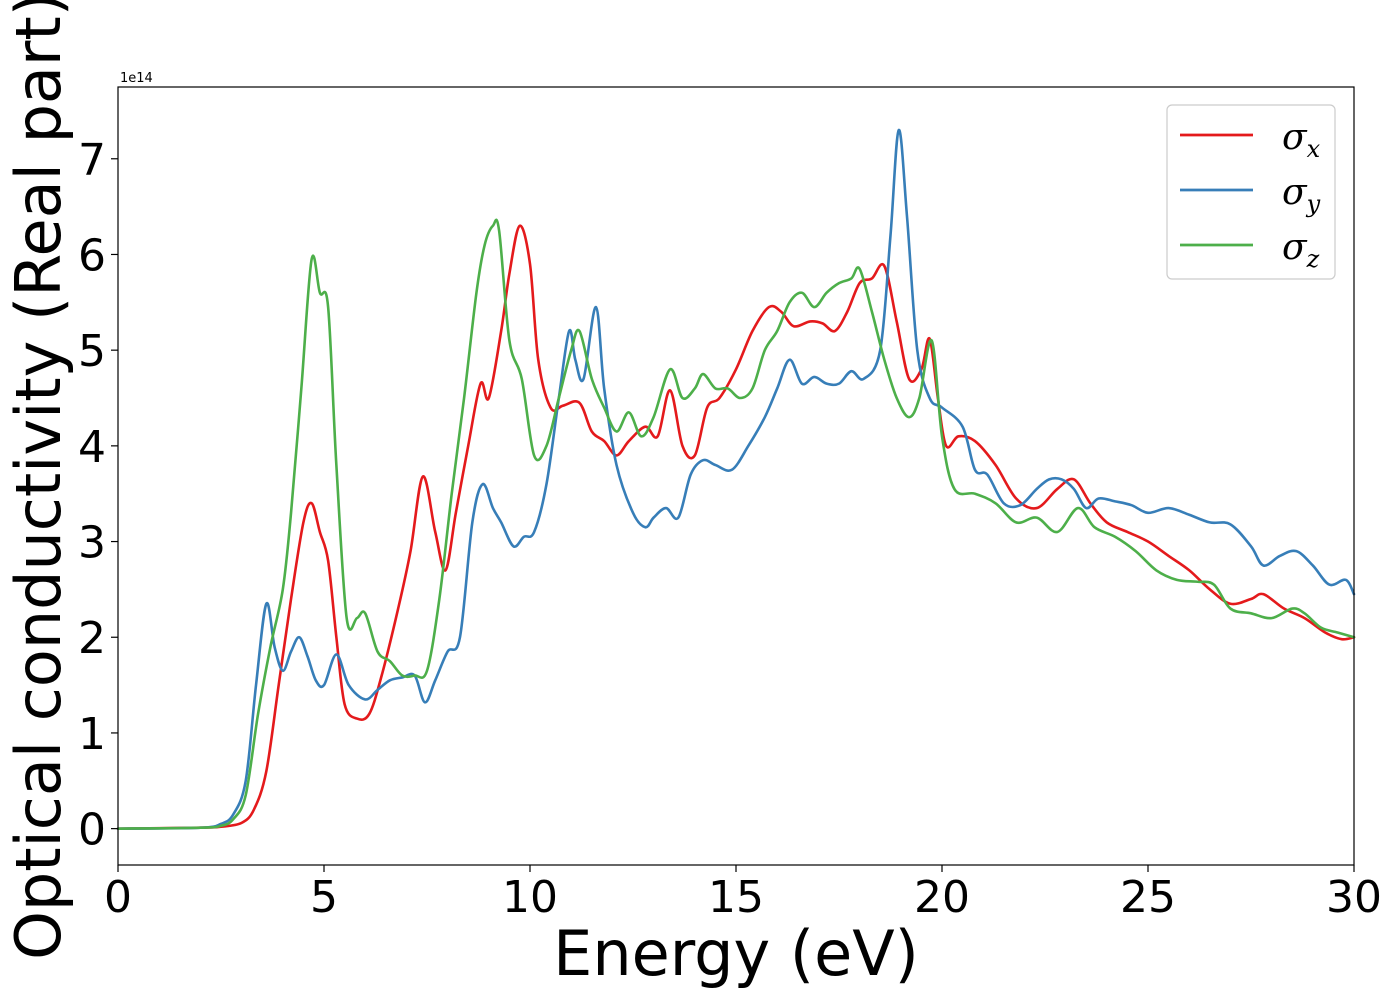  I want to click on y-tick-label: 2, so click(92, 638).